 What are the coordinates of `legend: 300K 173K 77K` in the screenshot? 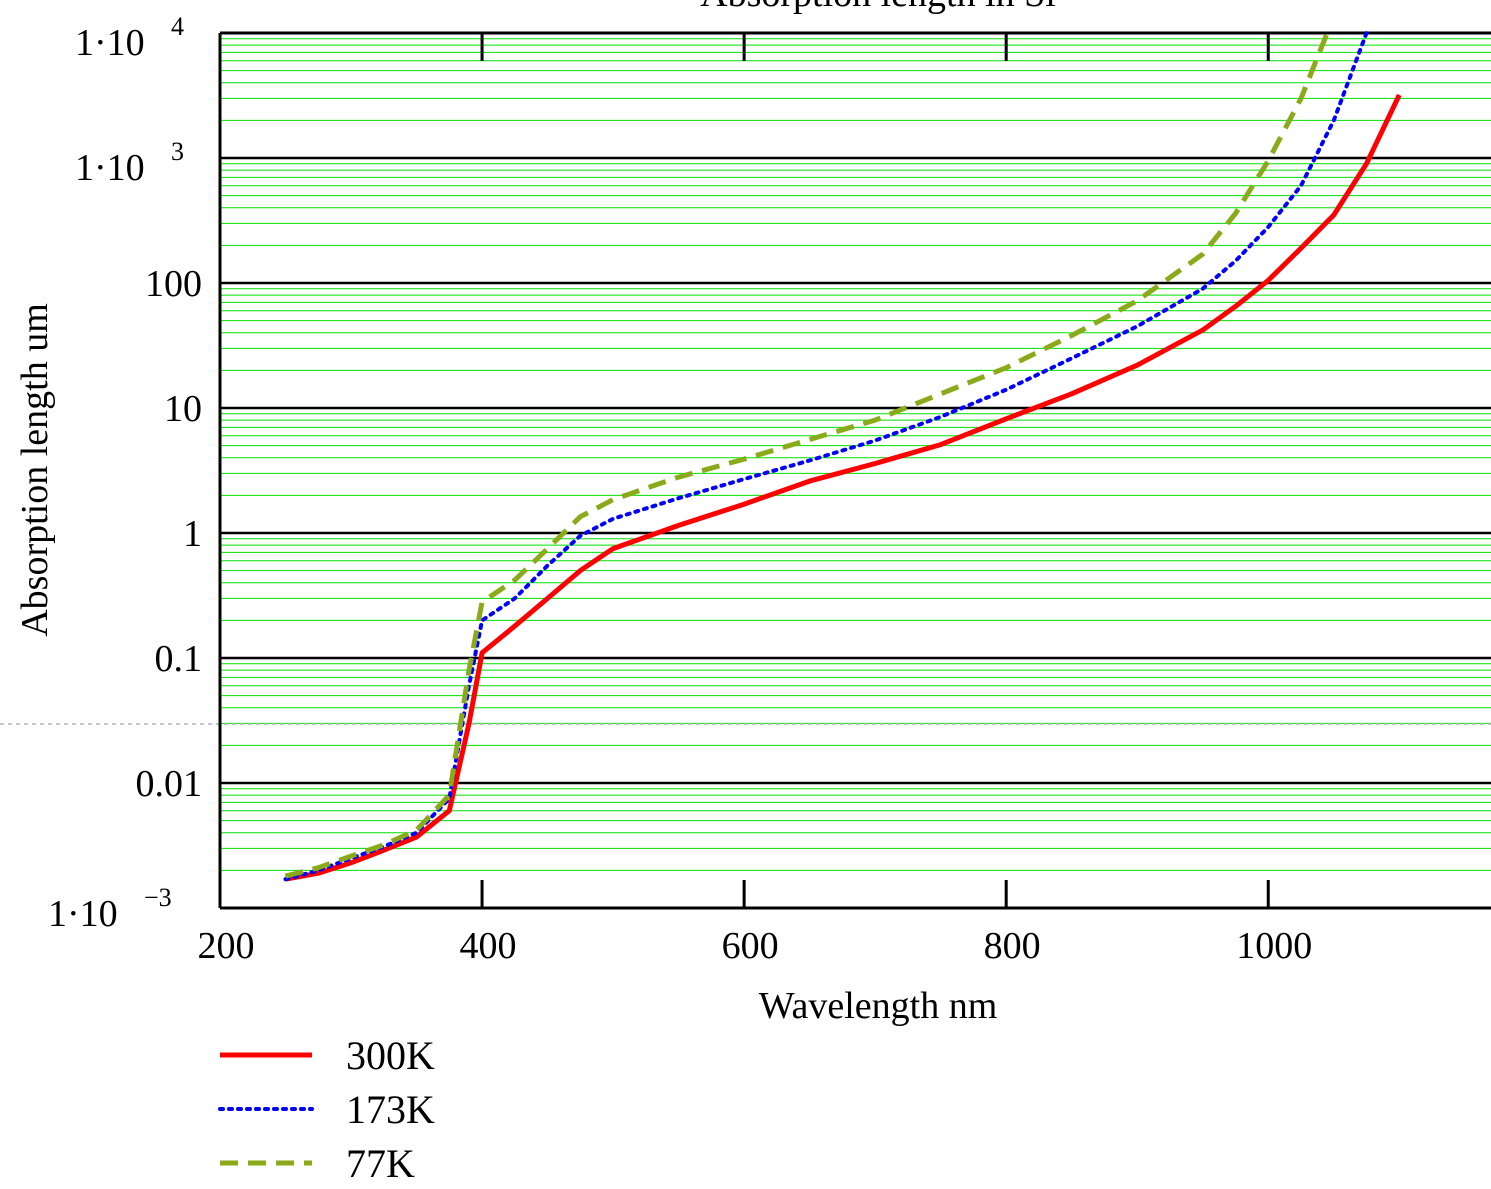 It's located at (326, 1109).